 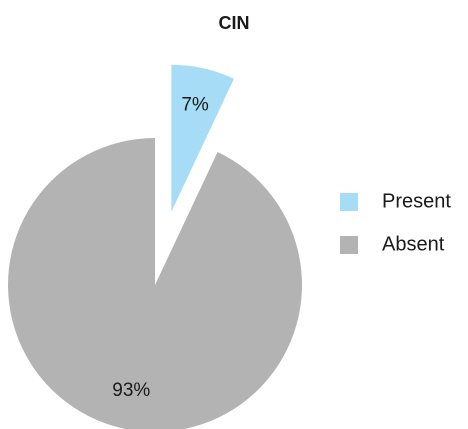 I want to click on legend-label: Absent, so click(x=413, y=244).